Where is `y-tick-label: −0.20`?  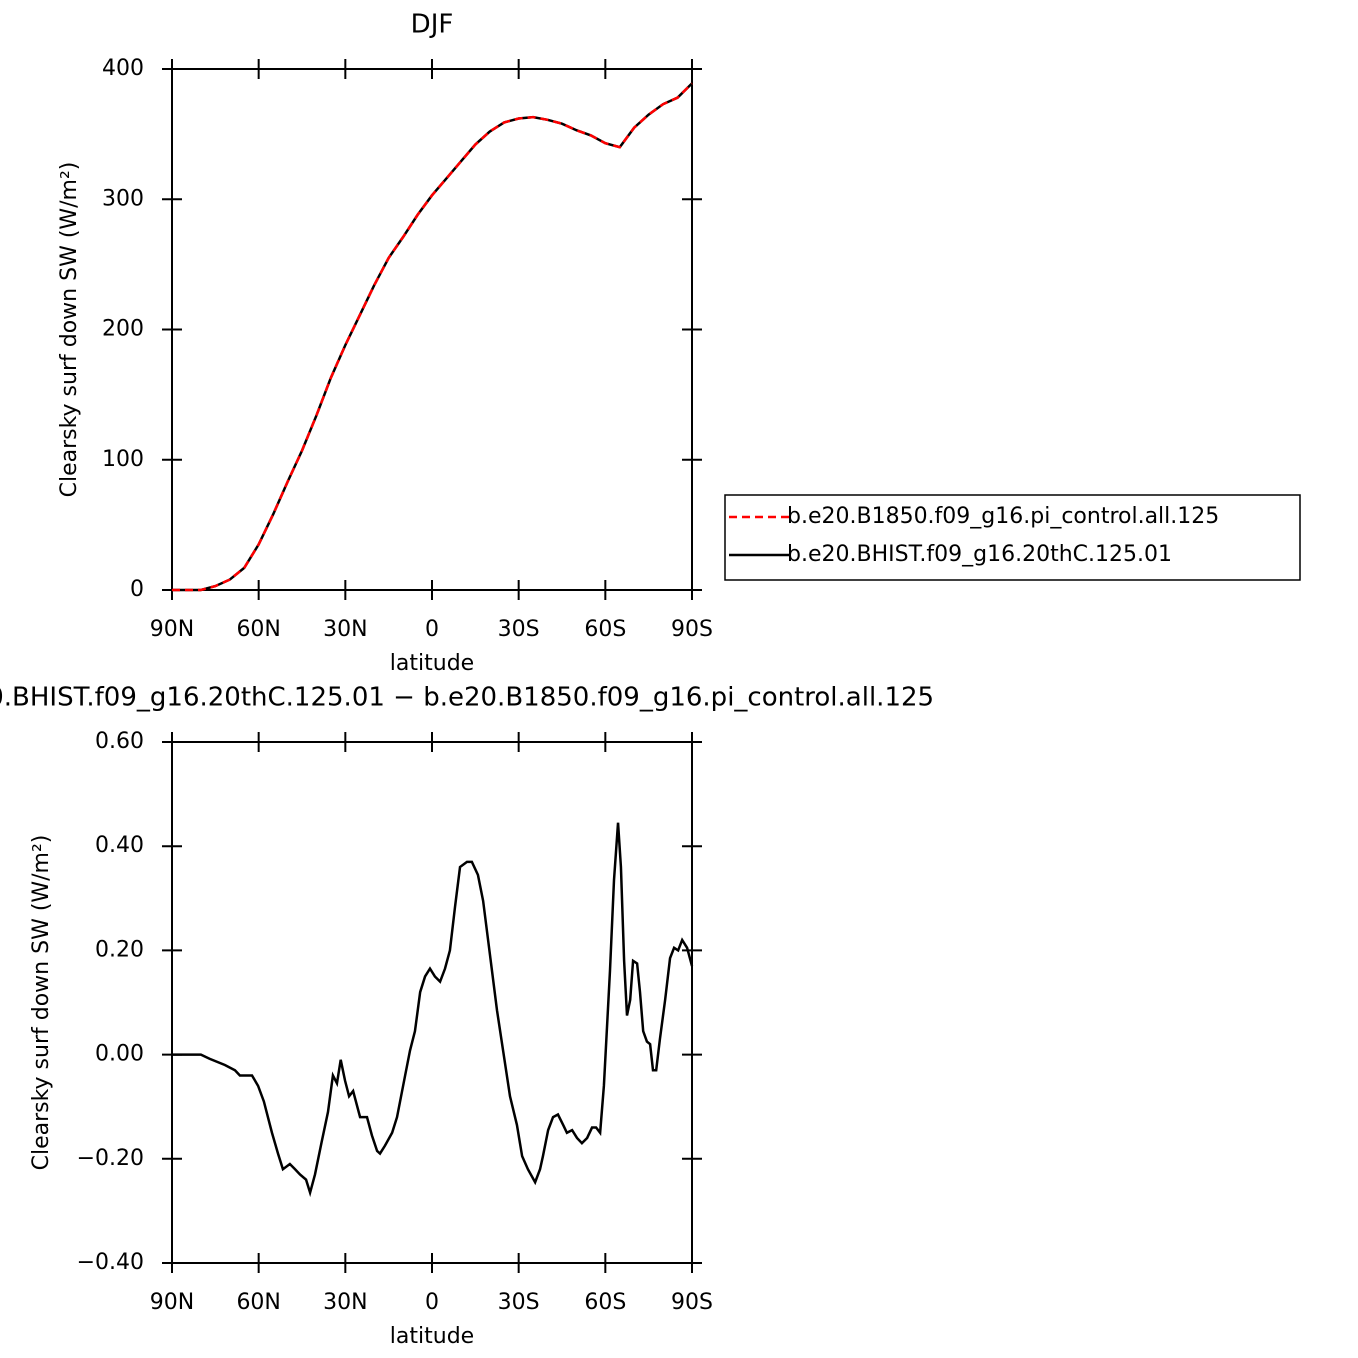
y-tick-label: −0.20 is located at coordinates (110, 1158).